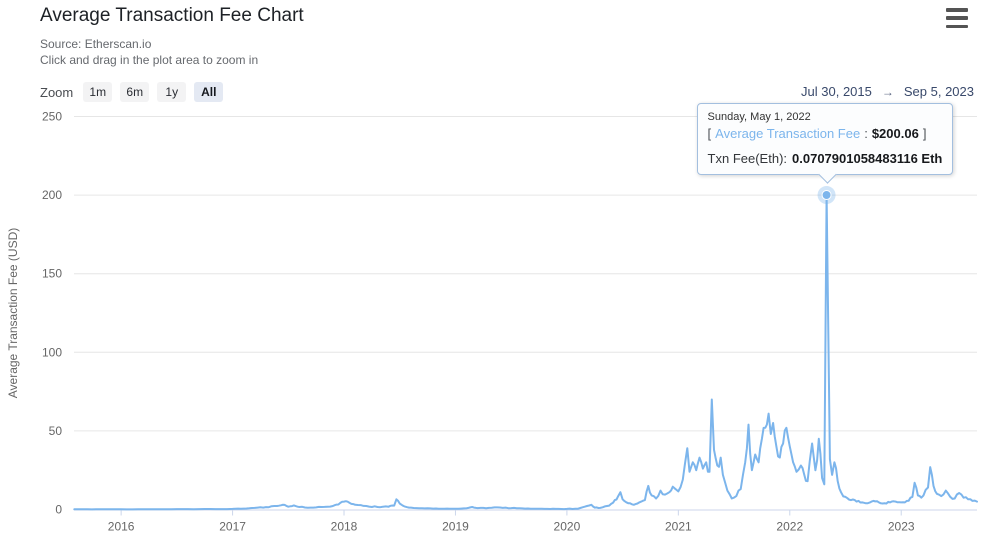  Describe the element at coordinates (232, 527) in the screenshot. I see `x-tick-label: 2017` at that location.